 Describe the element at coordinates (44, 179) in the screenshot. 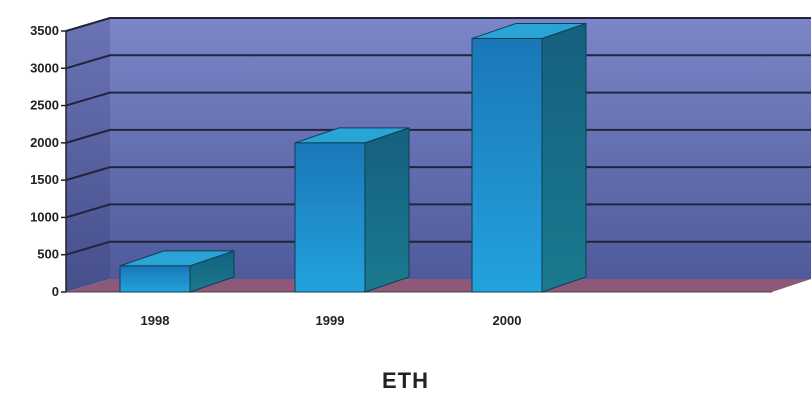

I see `y-tick-label: 1500` at that location.